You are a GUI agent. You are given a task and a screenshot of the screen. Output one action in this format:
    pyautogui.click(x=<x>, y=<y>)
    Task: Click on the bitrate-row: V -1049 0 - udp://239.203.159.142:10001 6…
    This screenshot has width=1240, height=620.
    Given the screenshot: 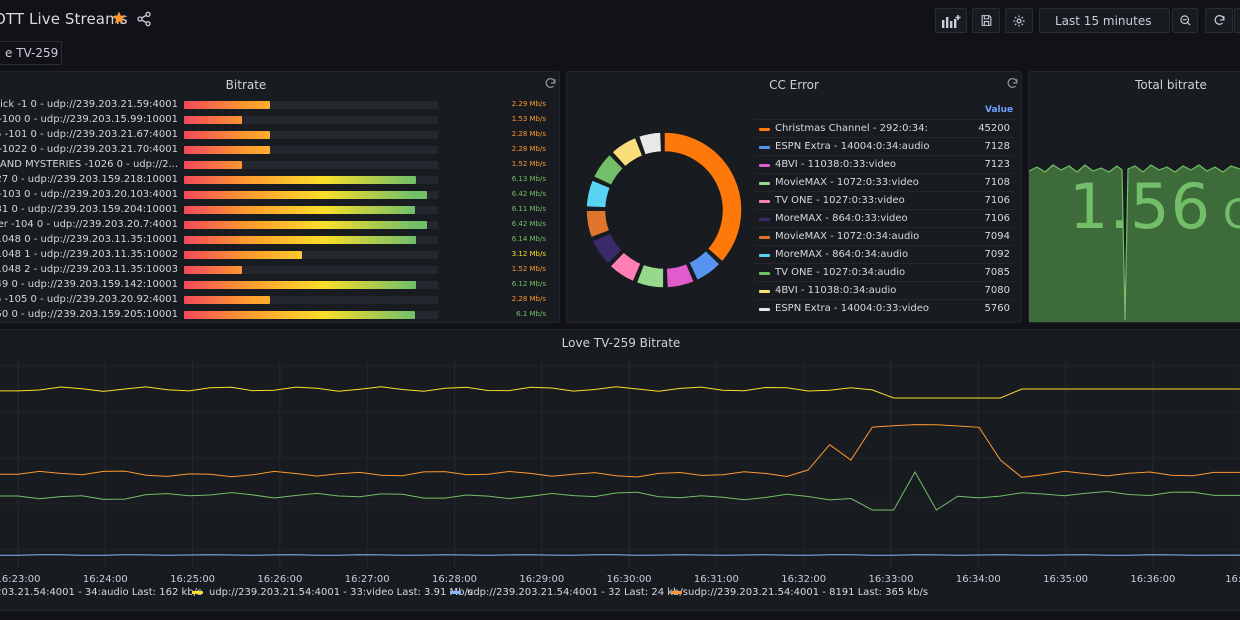 What is the action you would take?
    pyautogui.click(x=280, y=285)
    